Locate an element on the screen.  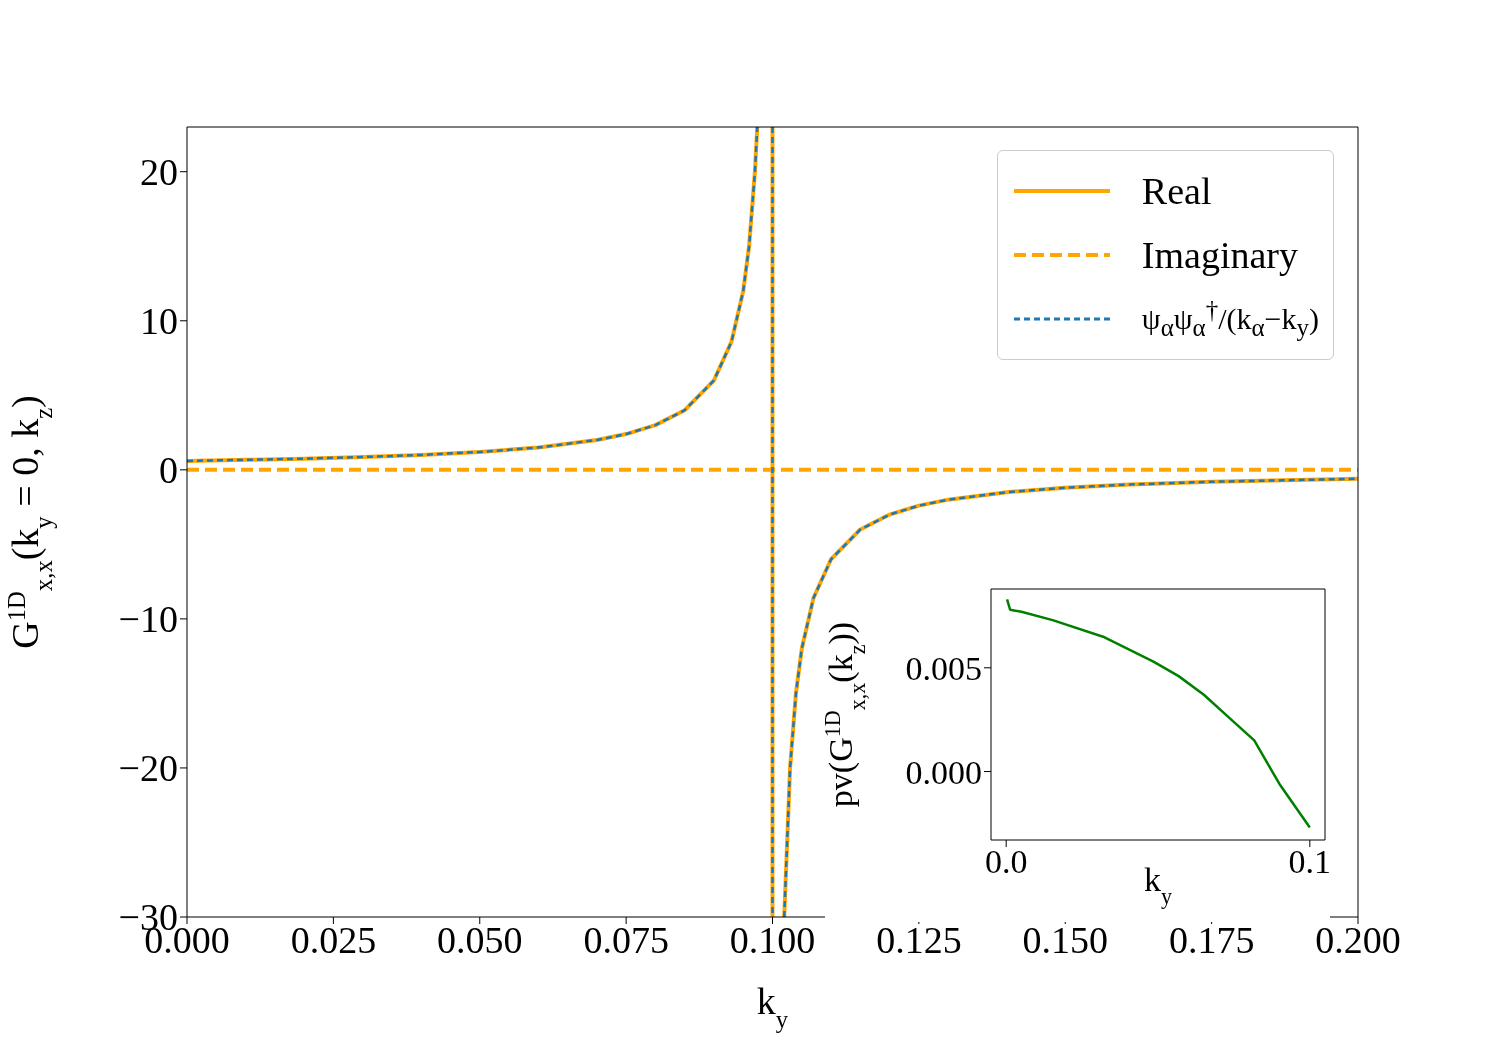
x-tick-label: 0.050 is located at coordinates (480, 939).